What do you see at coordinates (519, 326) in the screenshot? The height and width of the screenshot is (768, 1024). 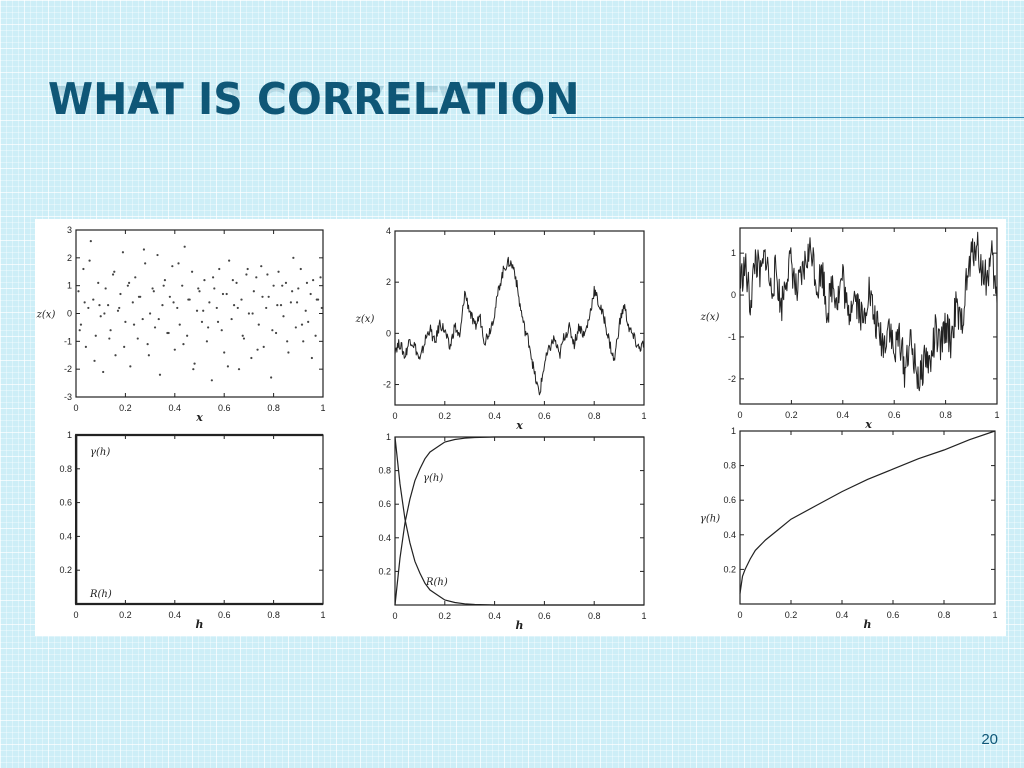 I see `chart-top-middle-series-line` at bounding box center [519, 326].